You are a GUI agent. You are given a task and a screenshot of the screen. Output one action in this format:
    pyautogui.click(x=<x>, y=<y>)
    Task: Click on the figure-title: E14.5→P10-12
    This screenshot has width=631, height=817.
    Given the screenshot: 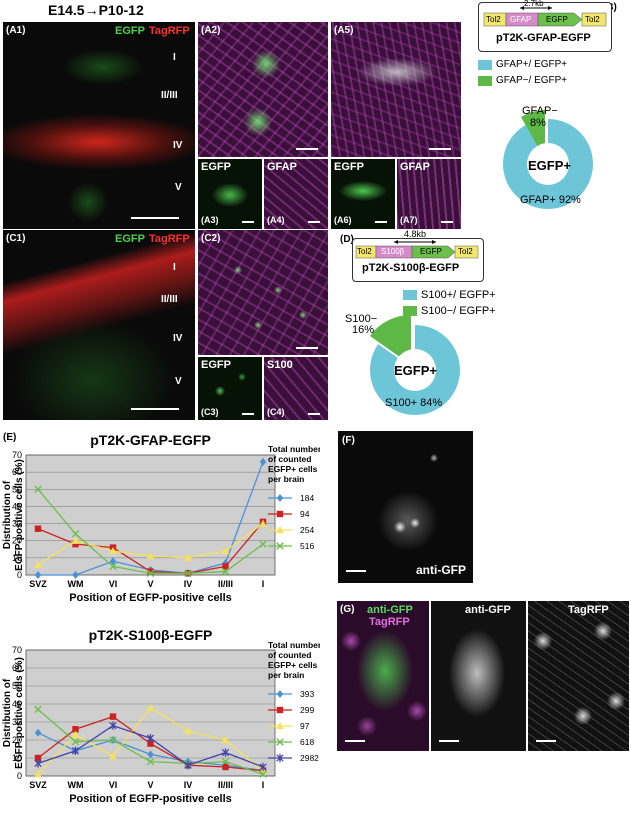 What is the action you would take?
    pyautogui.click(x=96, y=10)
    